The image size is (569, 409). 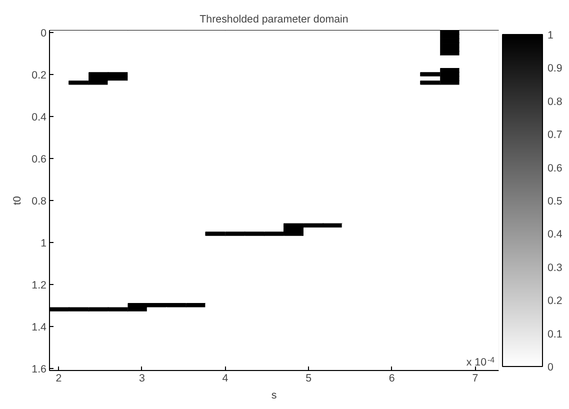 What do you see at coordinates (225, 378) in the screenshot?
I see `x-tick-label: 4` at bounding box center [225, 378].